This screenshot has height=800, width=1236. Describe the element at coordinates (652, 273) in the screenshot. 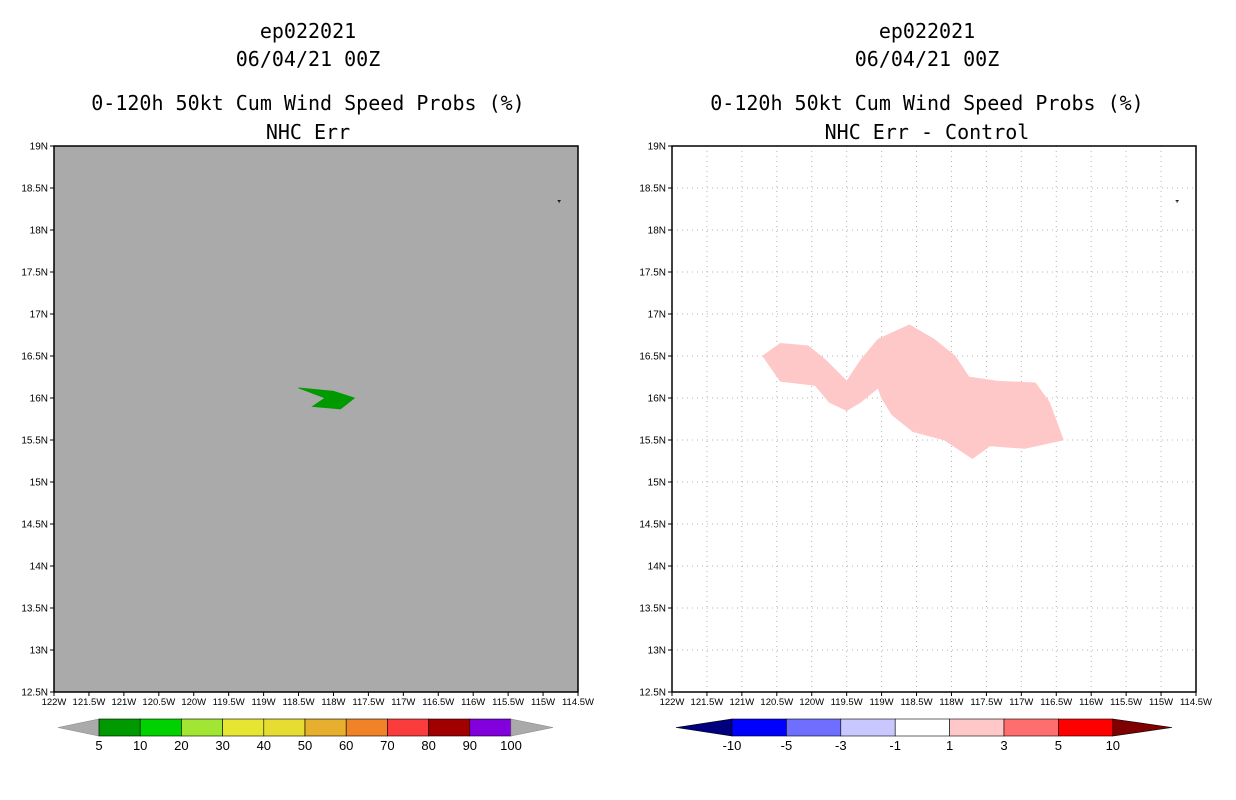

I see `right-lat-label: 17.5N` at that location.